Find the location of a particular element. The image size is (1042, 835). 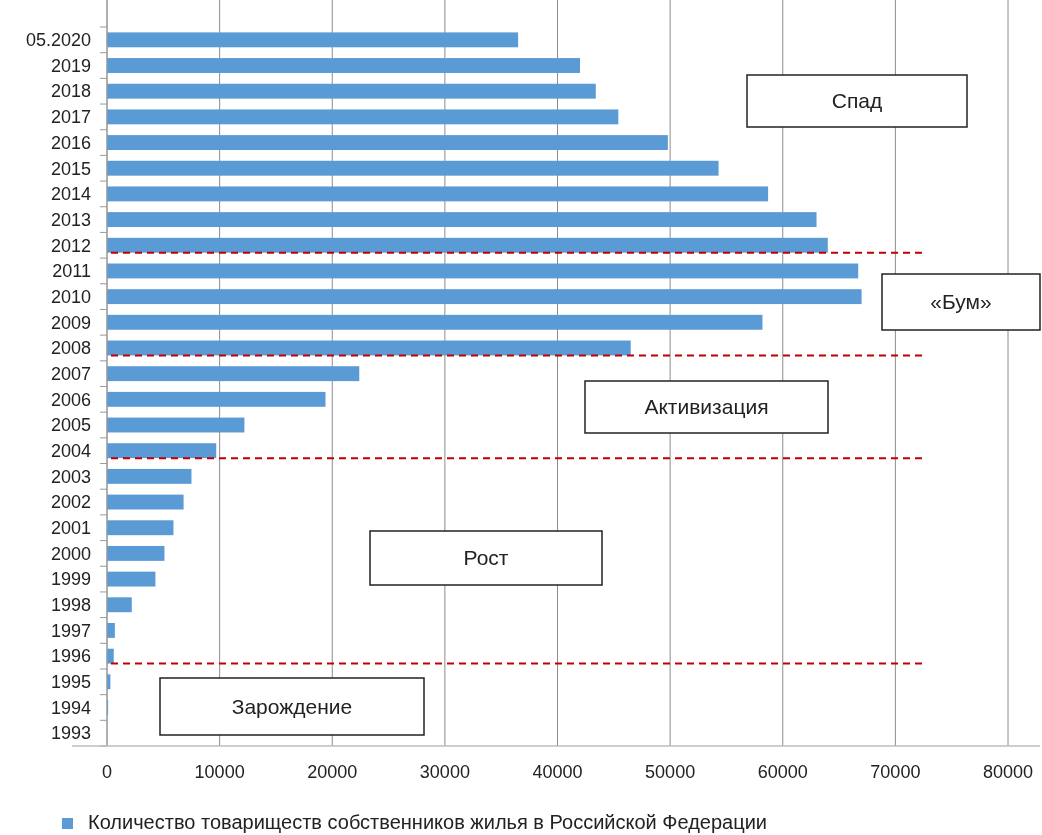

y-tick-label: 2003 is located at coordinates (70, 476).